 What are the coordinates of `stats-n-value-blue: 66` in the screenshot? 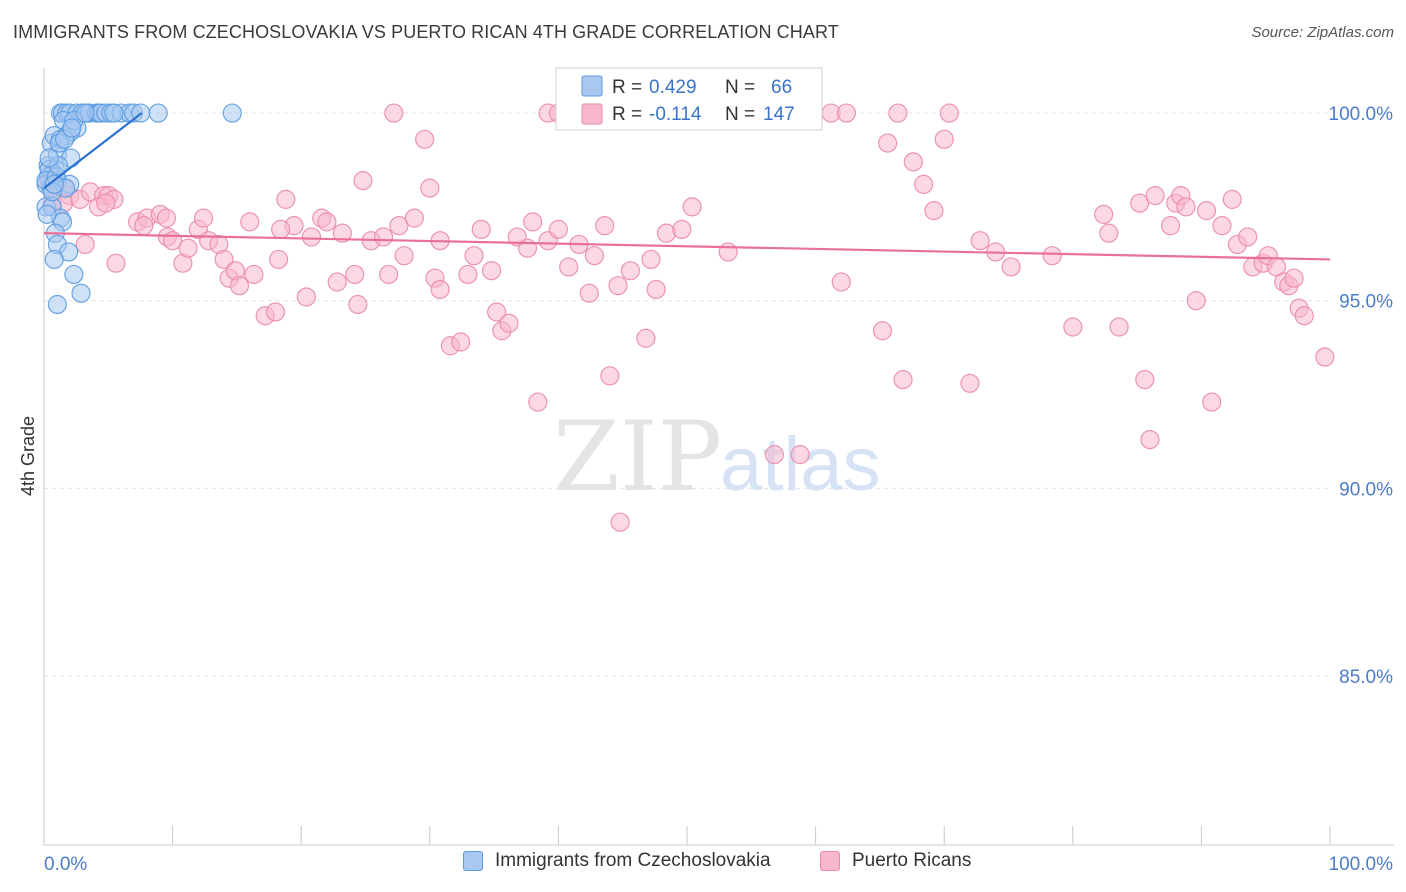 It's located at (781, 87).